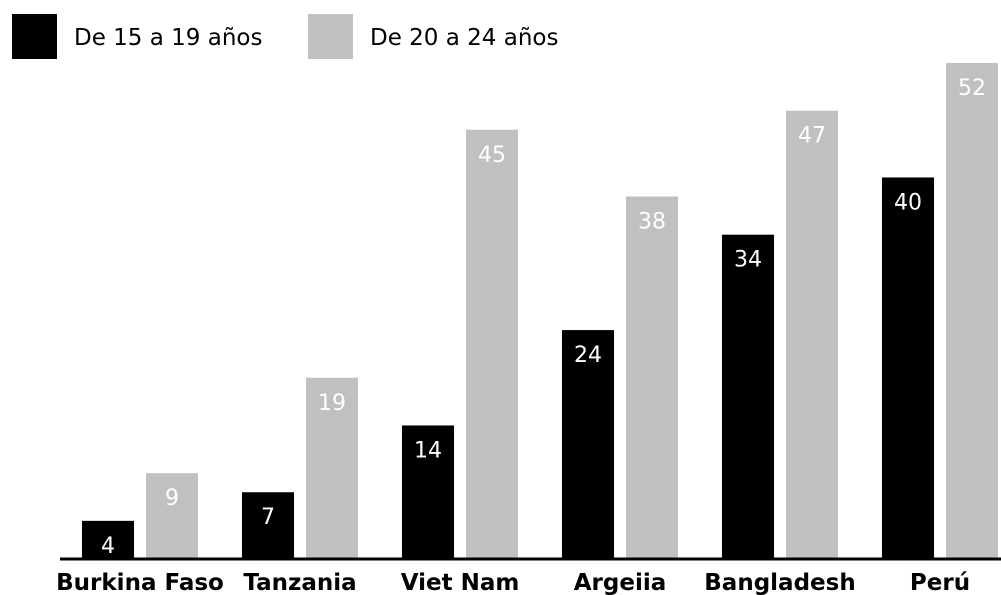 This screenshot has height=595, width=1001. What do you see at coordinates (779, 582) in the screenshot?
I see `category-label-bangladesh: Bangladesh` at bounding box center [779, 582].